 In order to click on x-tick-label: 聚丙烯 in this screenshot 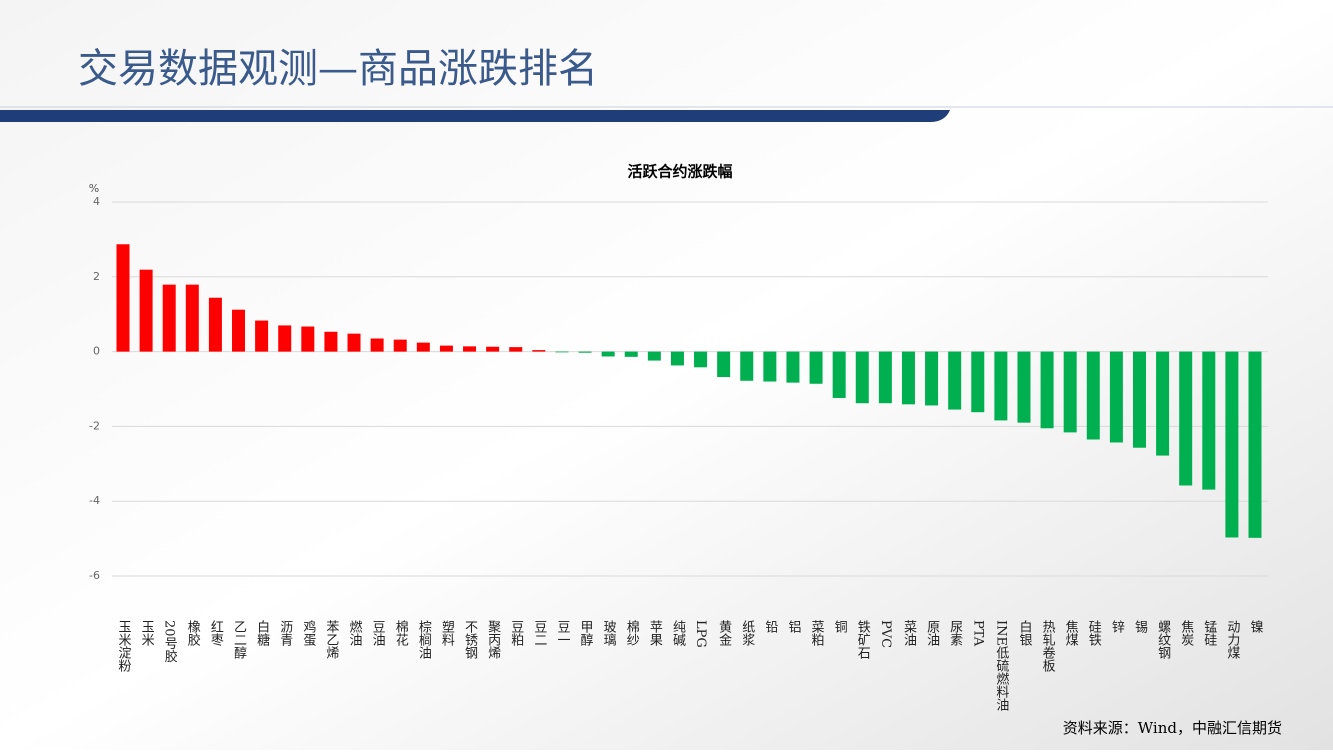, I will do `click(493, 639)`.